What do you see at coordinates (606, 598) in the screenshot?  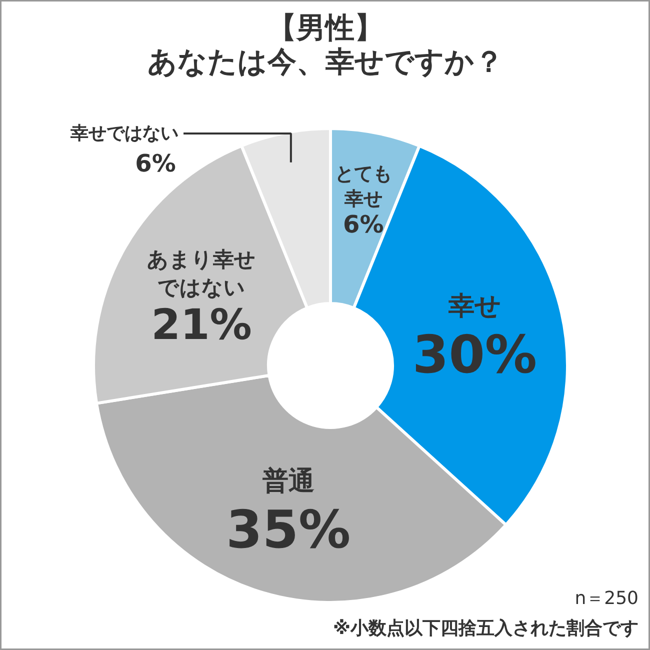 I see `text: n＝250` at bounding box center [606, 598].